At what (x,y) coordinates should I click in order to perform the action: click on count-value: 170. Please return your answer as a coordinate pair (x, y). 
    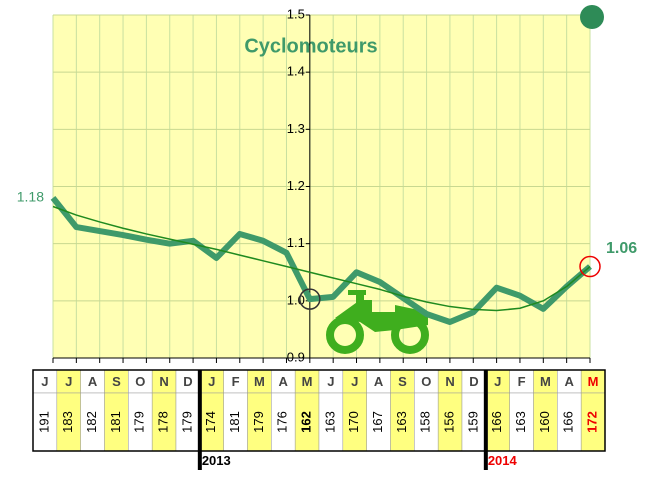
    Looking at the image, I should click on (353, 422).